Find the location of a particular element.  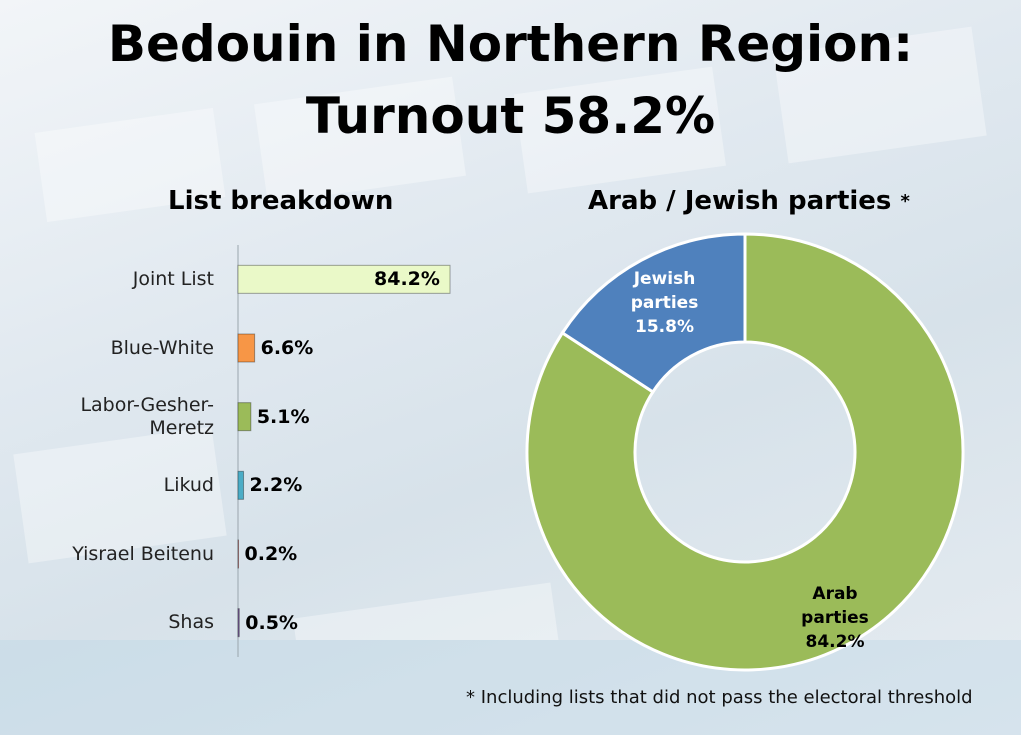

segment-value: 84.2% is located at coordinates (835, 642).